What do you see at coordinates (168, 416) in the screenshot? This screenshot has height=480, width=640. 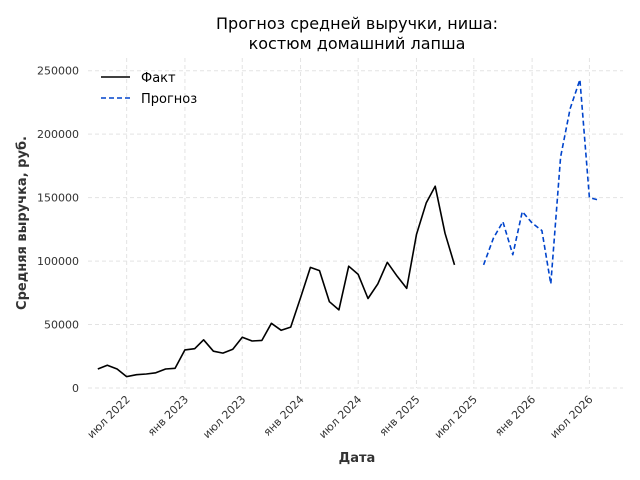 I see `x-tick-label: янв 2023` at bounding box center [168, 416].